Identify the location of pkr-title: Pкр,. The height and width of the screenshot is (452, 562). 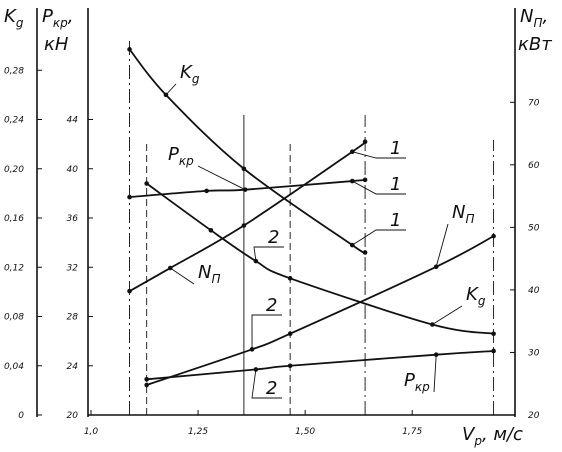
(57, 18).